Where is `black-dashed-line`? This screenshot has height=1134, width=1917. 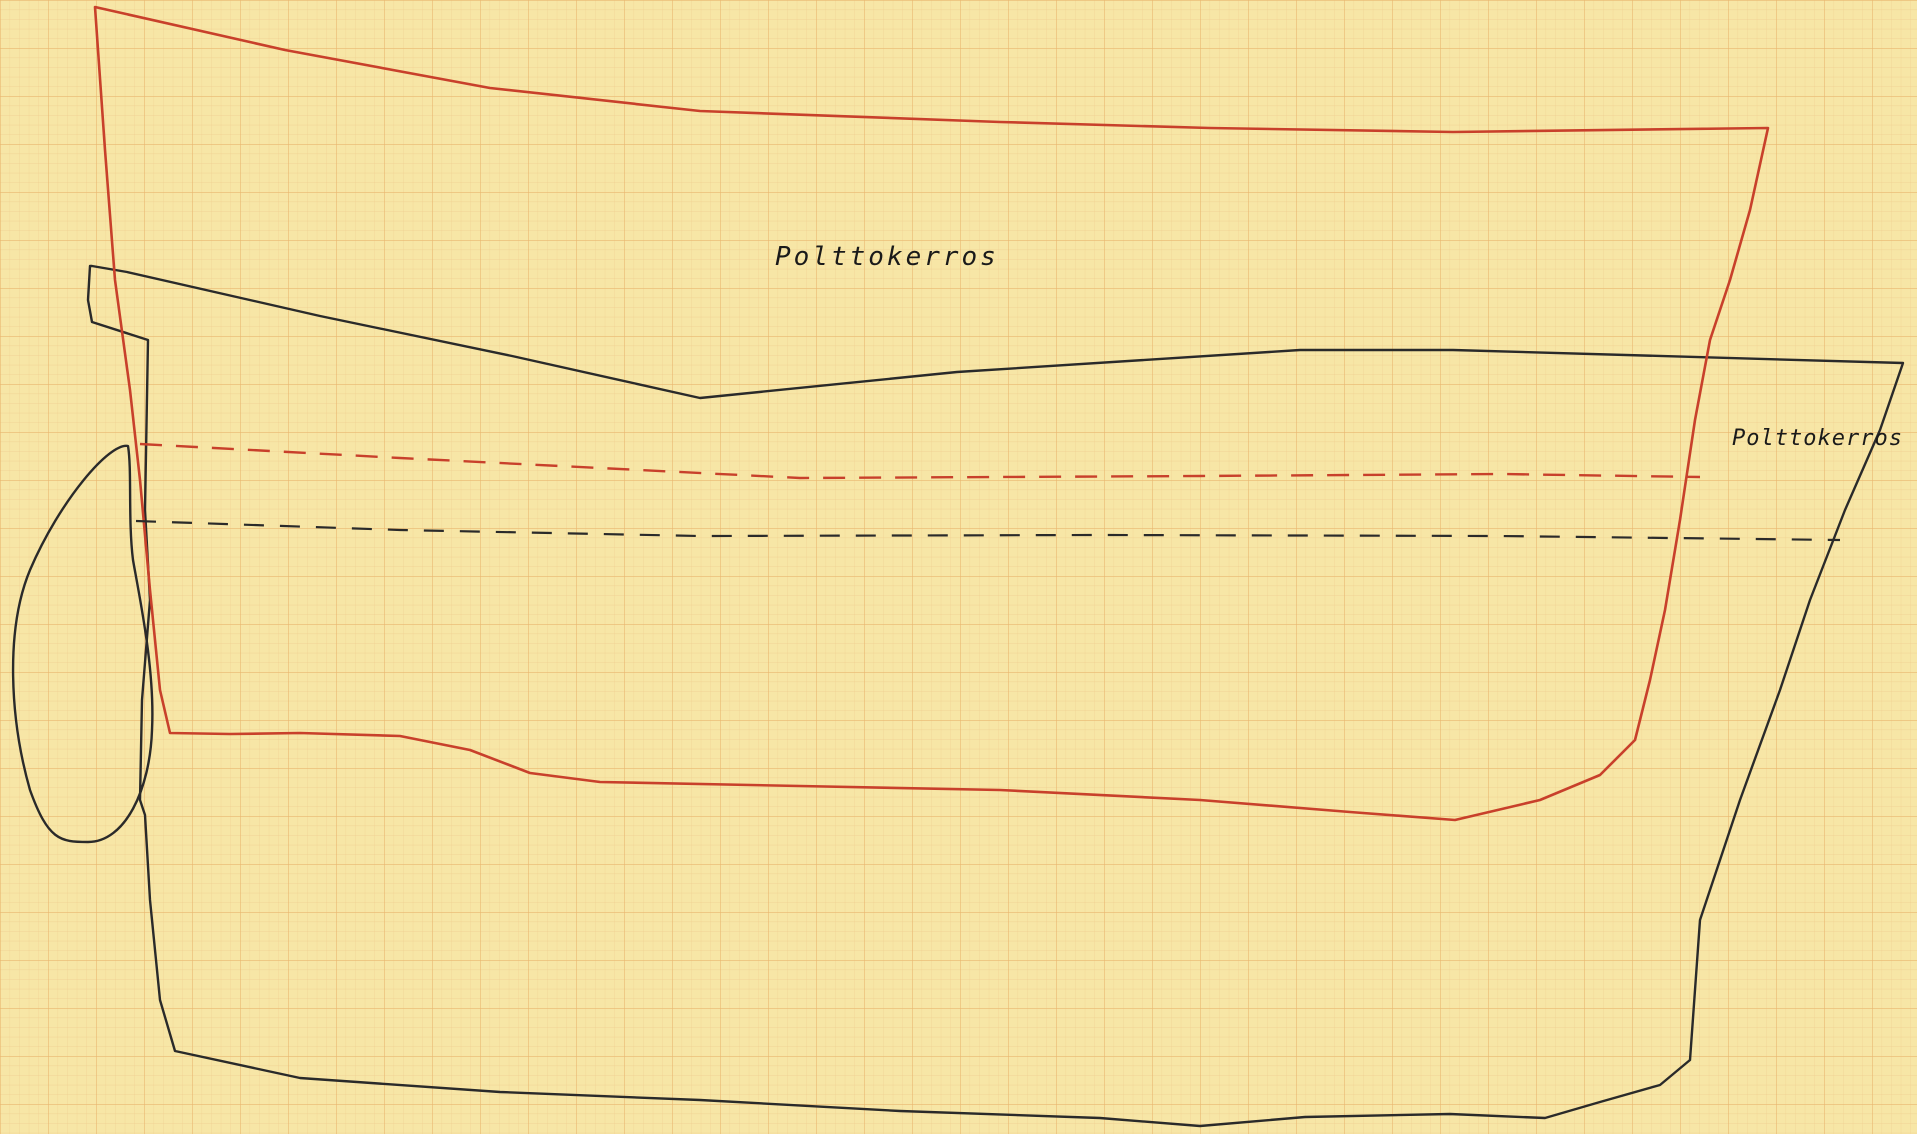
black-dashed-line is located at coordinates (988, 530).